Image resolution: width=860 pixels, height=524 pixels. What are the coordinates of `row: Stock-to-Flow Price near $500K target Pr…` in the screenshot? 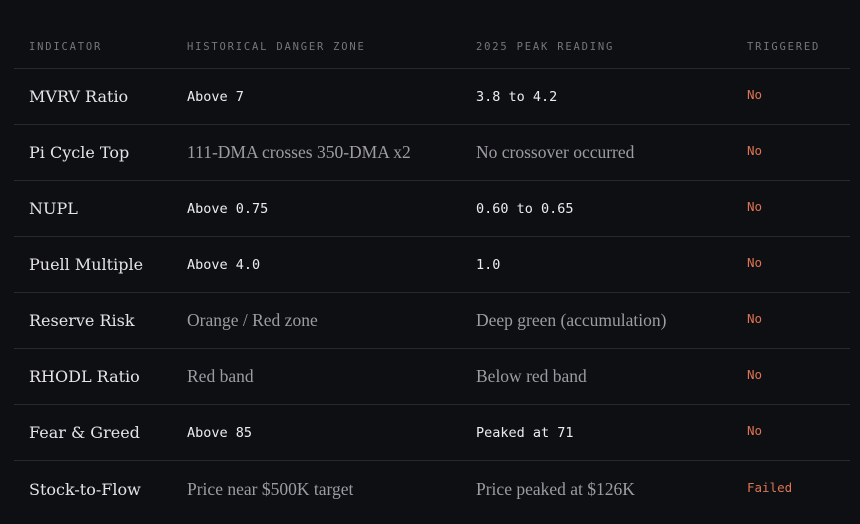 It's located at (432, 489).